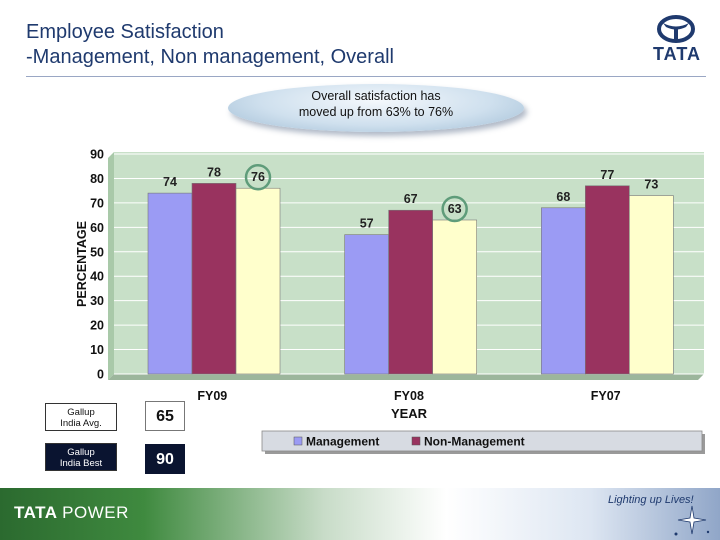 The width and height of the screenshot is (720, 540). I want to click on y-tick-label: 10, so click(97, 350).